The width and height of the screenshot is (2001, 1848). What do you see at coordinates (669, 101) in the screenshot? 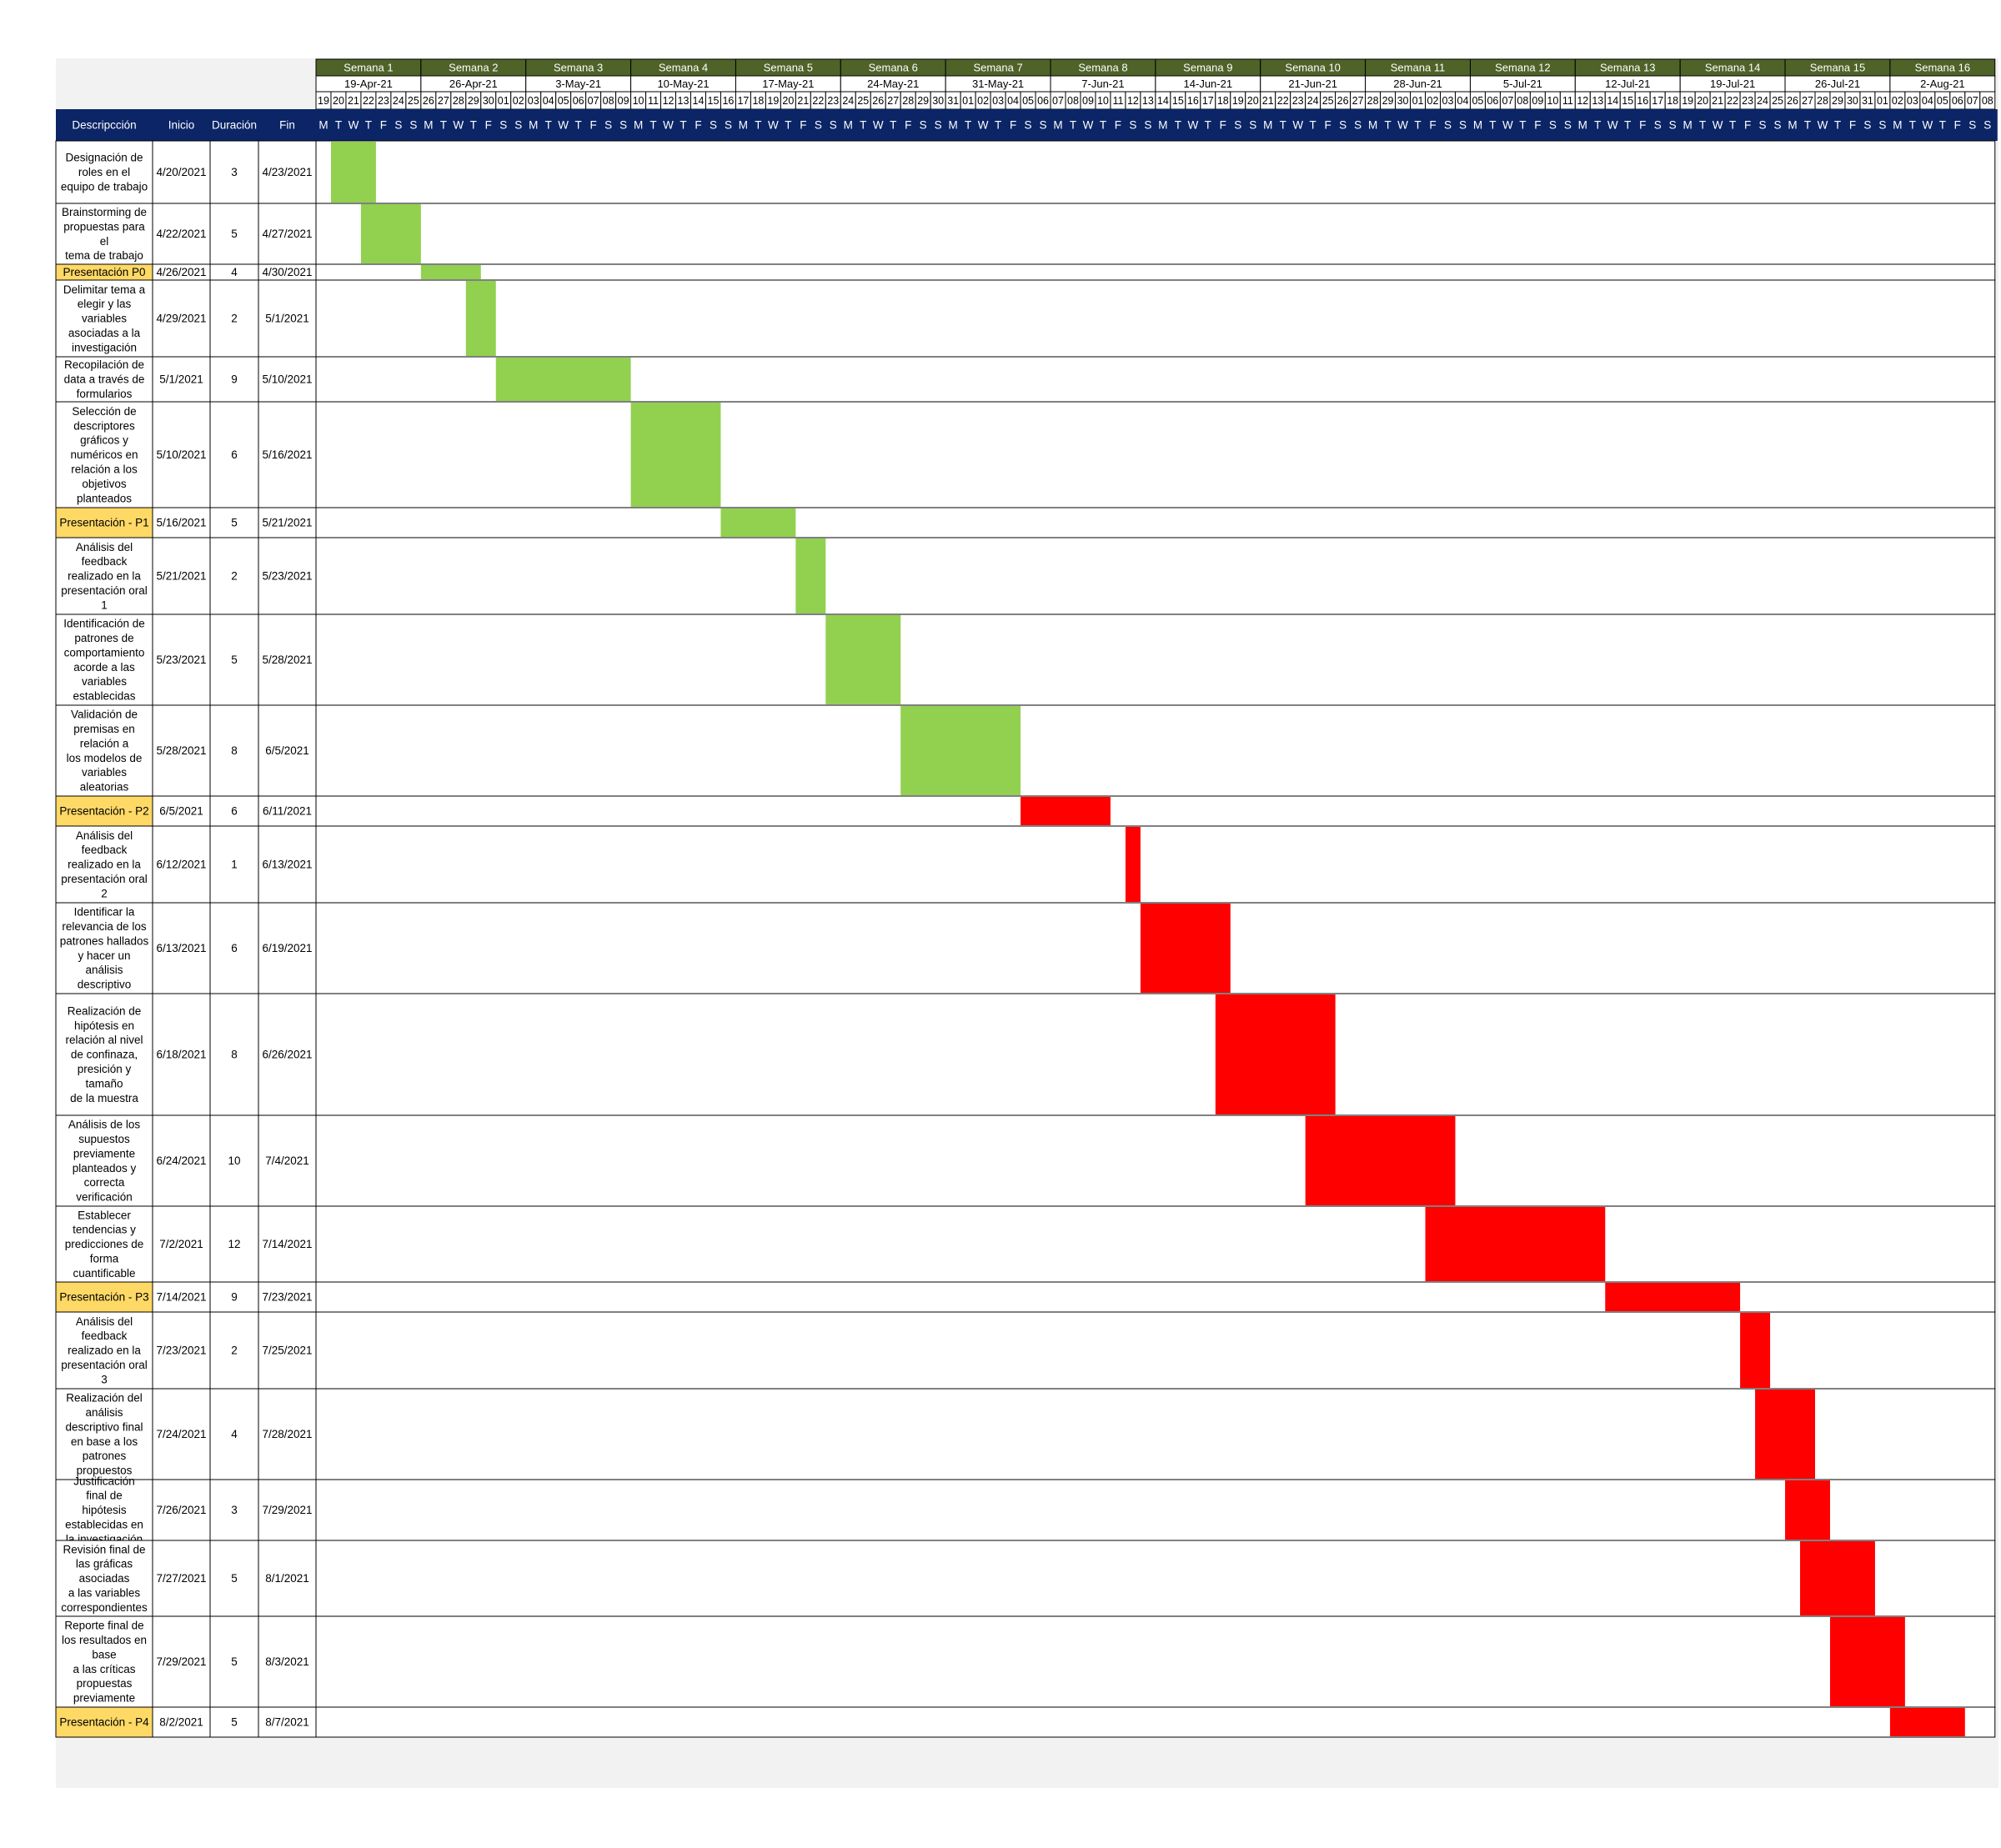
I see `day-number-label: 12` at bounding box center [669, 101].